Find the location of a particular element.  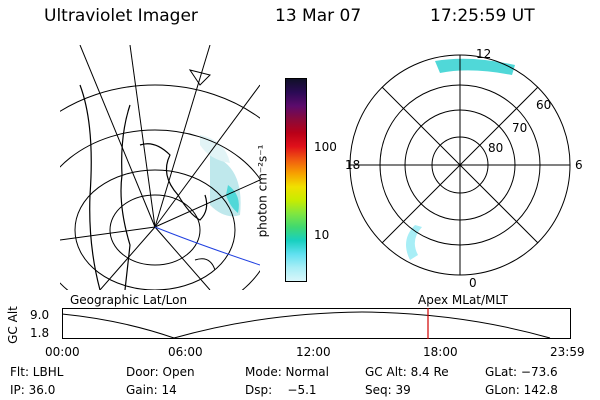

gc-alt-status: GC Alt: 8.4 Re is located at coordinates (407, 372).